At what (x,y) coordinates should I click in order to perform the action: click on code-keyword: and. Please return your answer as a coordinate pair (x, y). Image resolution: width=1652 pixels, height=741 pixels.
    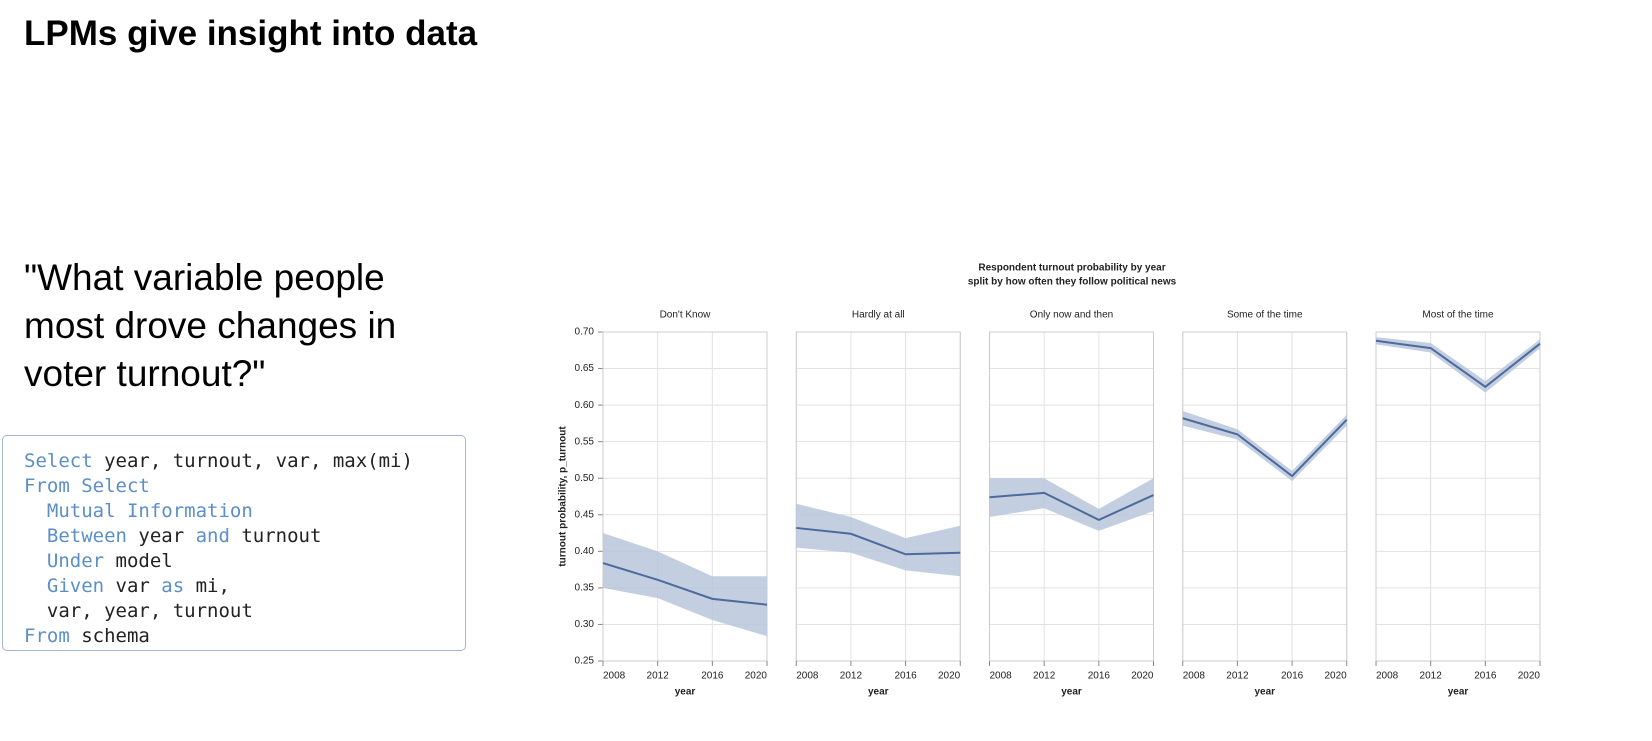
    Looking at the image, I should click on (212, 536).